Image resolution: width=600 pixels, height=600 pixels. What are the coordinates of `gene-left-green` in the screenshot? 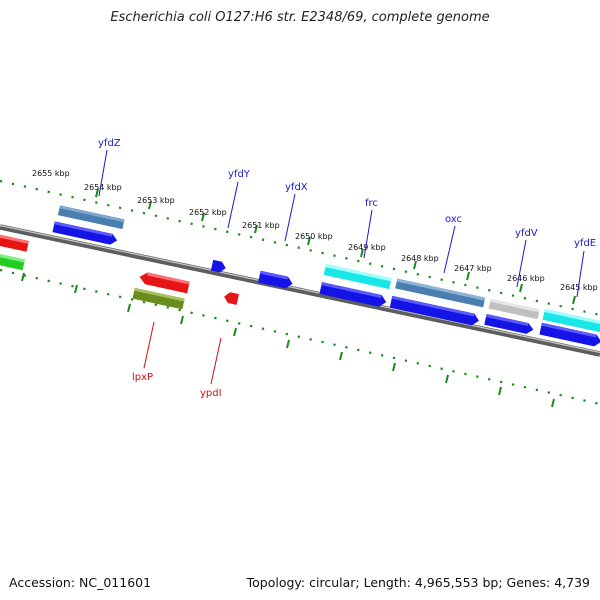 It's located at (12, 261).